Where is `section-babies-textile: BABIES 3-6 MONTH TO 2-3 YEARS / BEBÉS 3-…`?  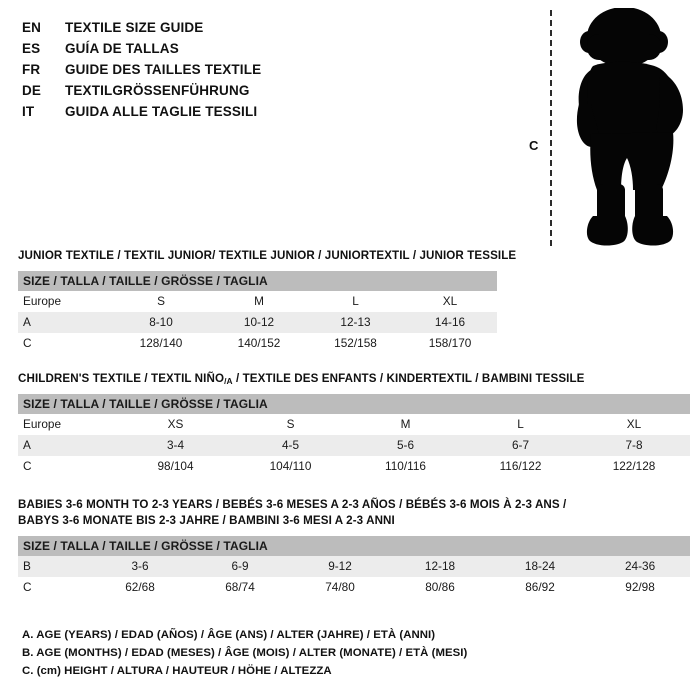
section-babies-textile: BABIES 3-6 MONTH TO 2-3 YEARS / BEBÉS 3-… is located at coordinates (354, 547).